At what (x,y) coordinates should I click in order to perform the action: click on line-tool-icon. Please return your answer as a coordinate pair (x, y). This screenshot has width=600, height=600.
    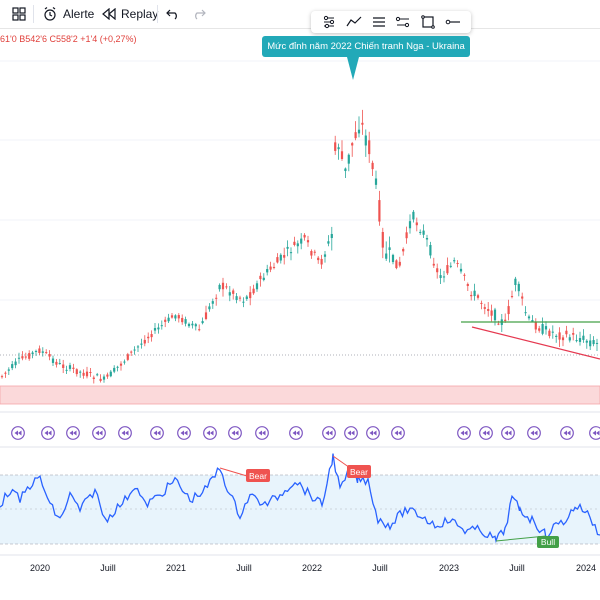
    Looking at the image, I should click on (403, 22).